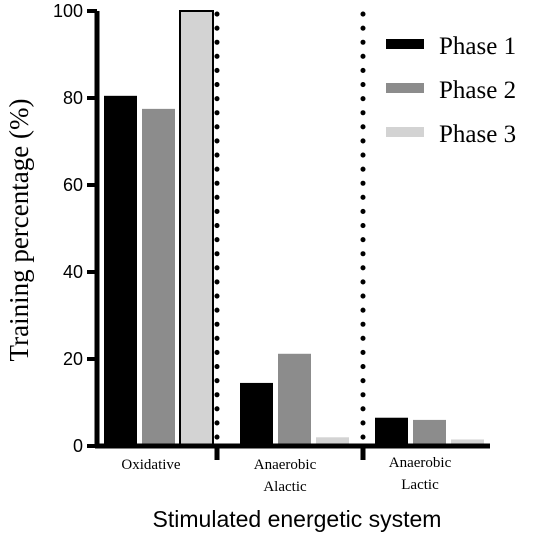  What do you see at coordinates (73, 272) in the screenshot?
I see `y-tick-label: 40` at bounding box center [73, 272].